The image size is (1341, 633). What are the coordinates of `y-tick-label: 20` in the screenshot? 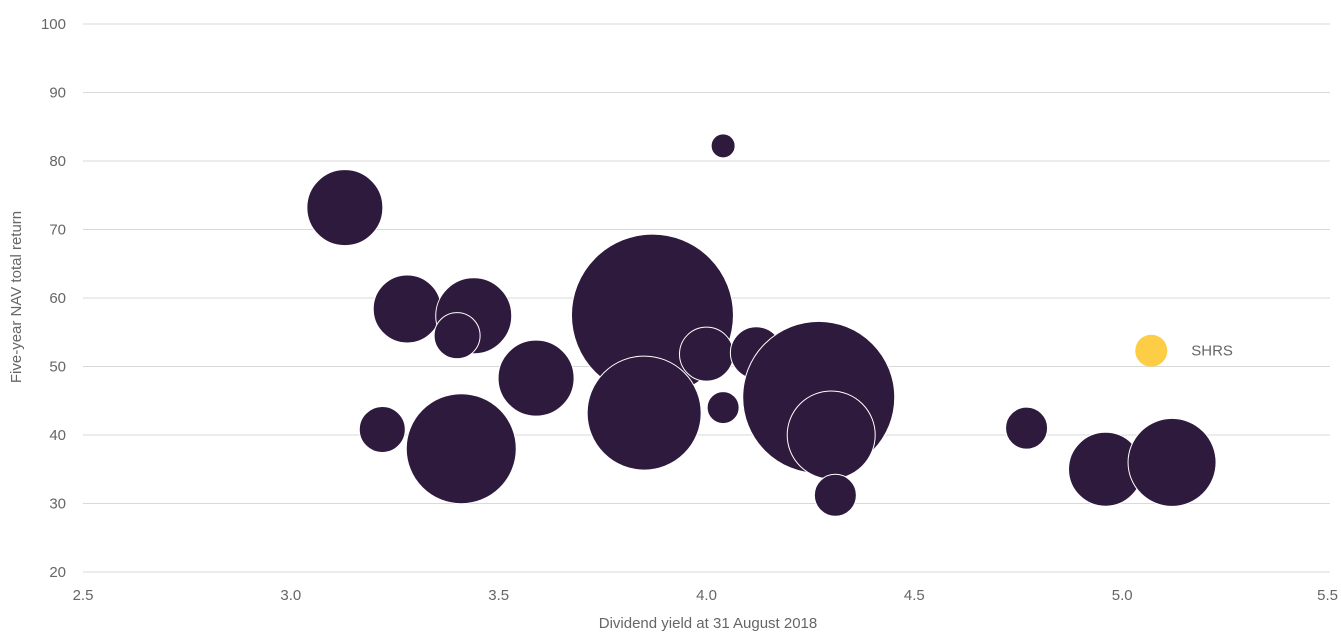 It's located at (57, 572).